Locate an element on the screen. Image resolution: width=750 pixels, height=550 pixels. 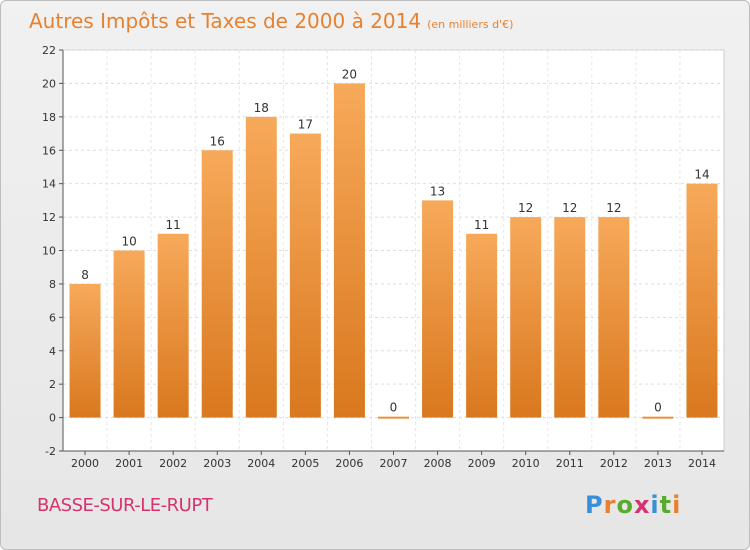
y-tick-labels: -2 0 2 4 6 8 10 12 14 16 18 20 22 is located at coordinates (49, 251).